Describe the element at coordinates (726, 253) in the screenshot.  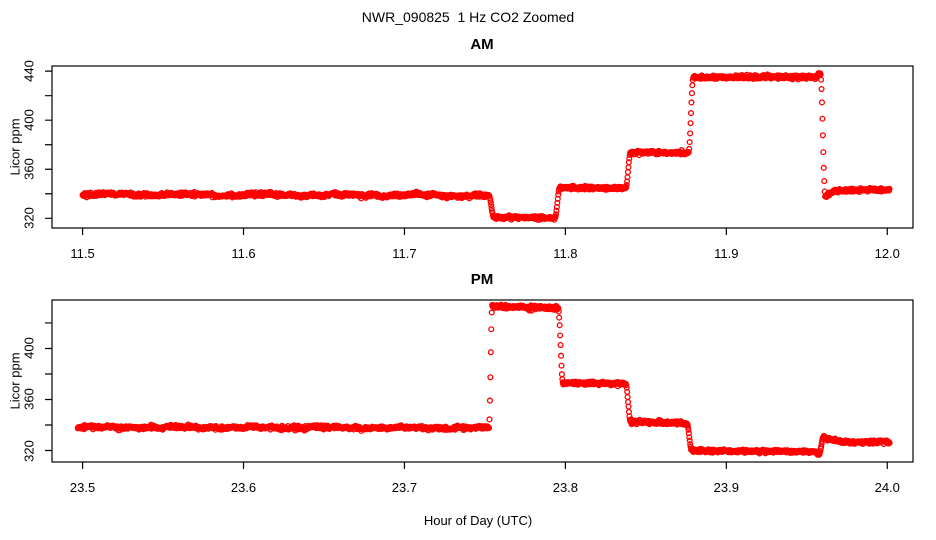
I see `x-tick-label: 11.9` at that location.